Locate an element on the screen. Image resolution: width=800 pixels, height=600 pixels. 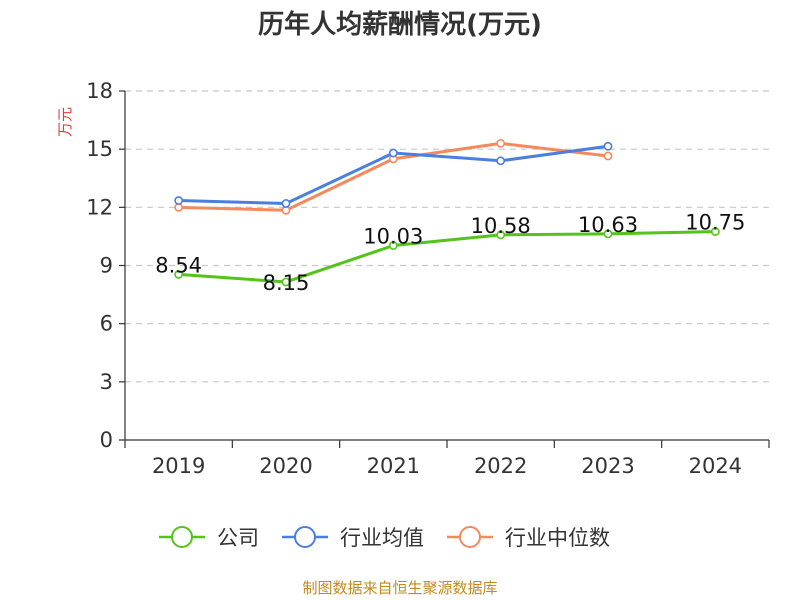
y-tick-label: 6 is located at coordinates (106, 324).